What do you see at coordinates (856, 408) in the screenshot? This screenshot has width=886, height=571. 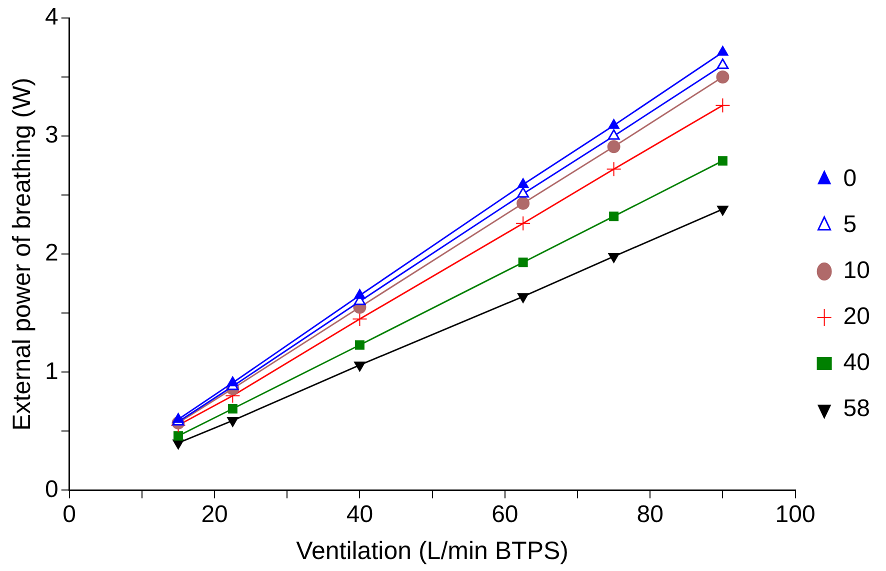 I see `legend-label: 58` at bounding box center [856, 408].